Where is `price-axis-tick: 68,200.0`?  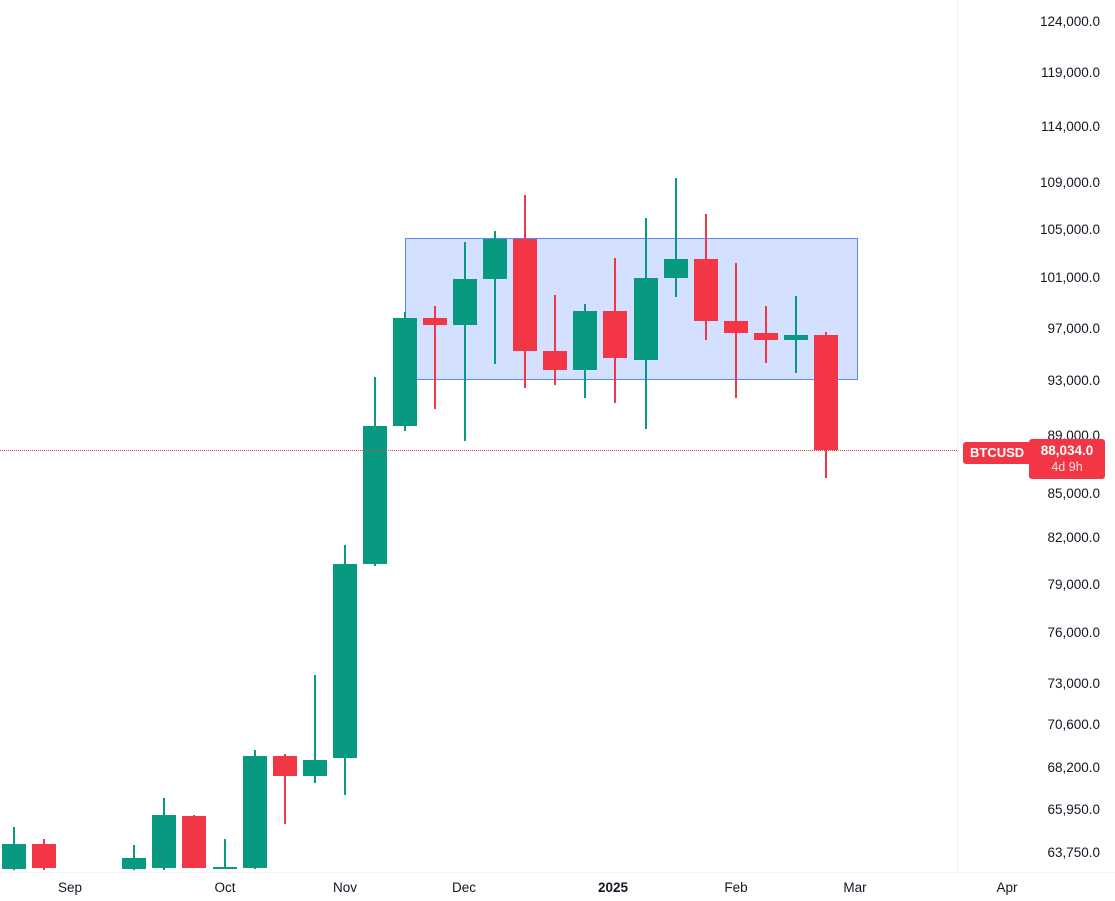 price-axis-tick: 68,200.0 is located at coordinates (1073, 768).